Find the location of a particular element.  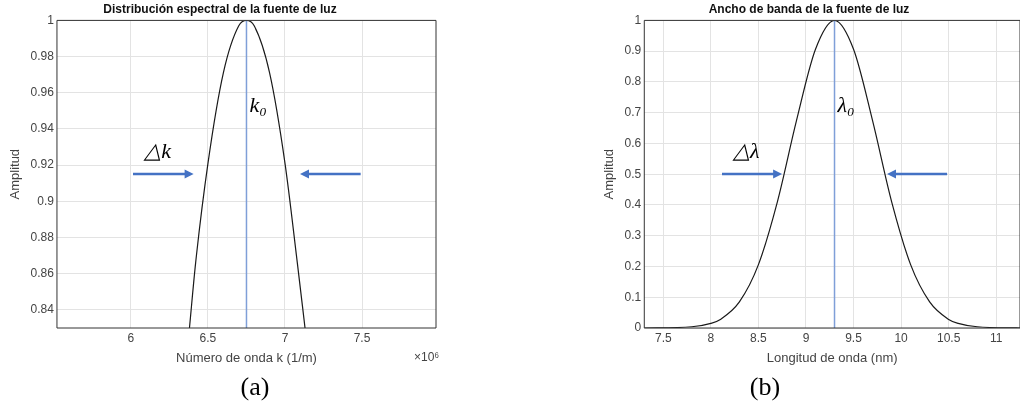

x-tick-label: 10 is located at coordinates (901, 337).